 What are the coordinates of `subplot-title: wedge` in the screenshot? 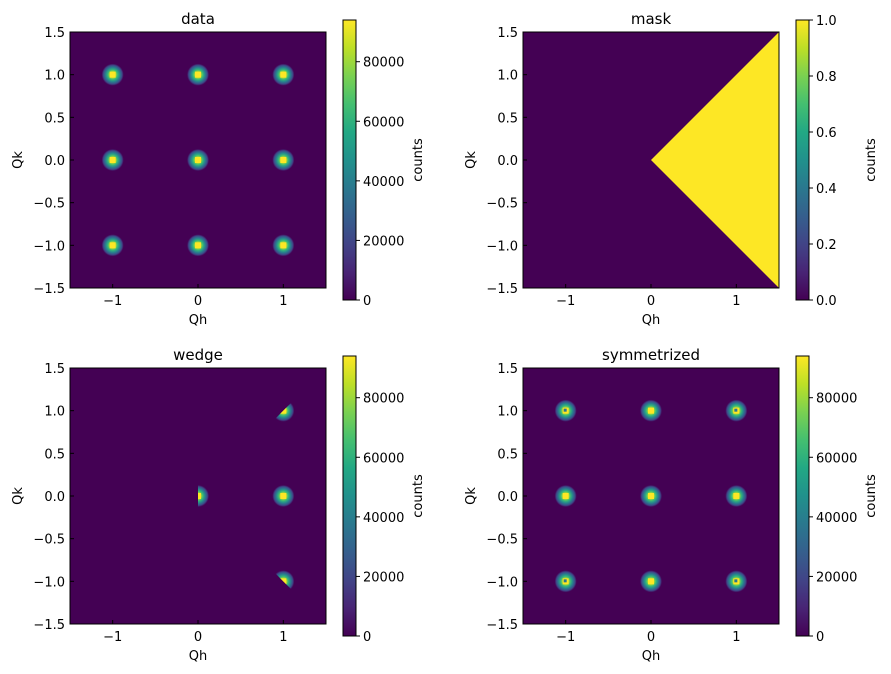 It's located at (198, 355).